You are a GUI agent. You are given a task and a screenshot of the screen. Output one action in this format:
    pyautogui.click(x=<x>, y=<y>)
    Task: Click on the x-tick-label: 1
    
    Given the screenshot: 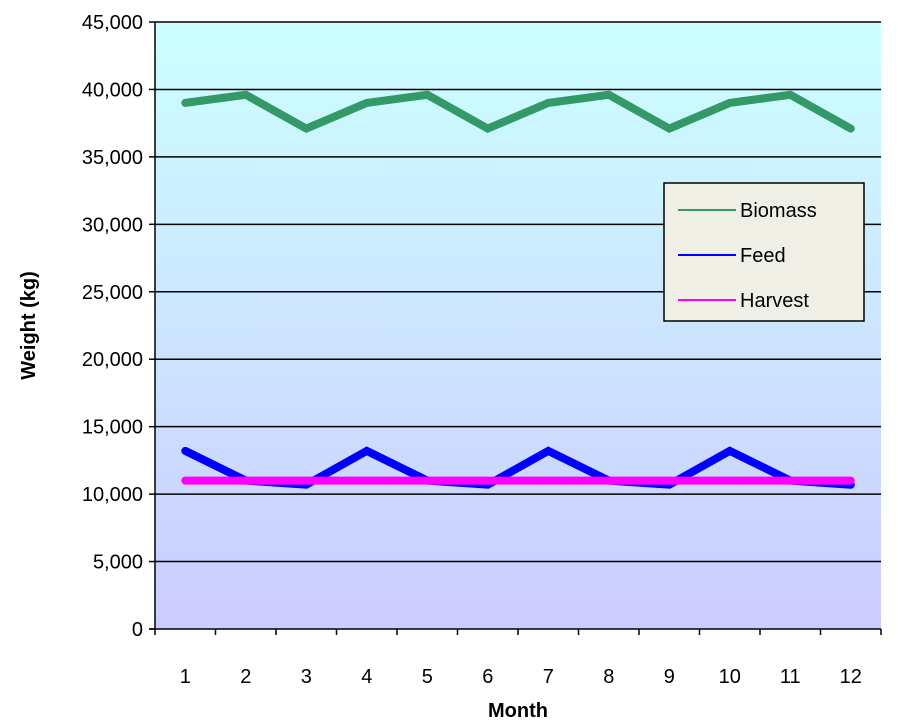 What is the action you would take?
    pyautogui.click(x=185, y=677)
    